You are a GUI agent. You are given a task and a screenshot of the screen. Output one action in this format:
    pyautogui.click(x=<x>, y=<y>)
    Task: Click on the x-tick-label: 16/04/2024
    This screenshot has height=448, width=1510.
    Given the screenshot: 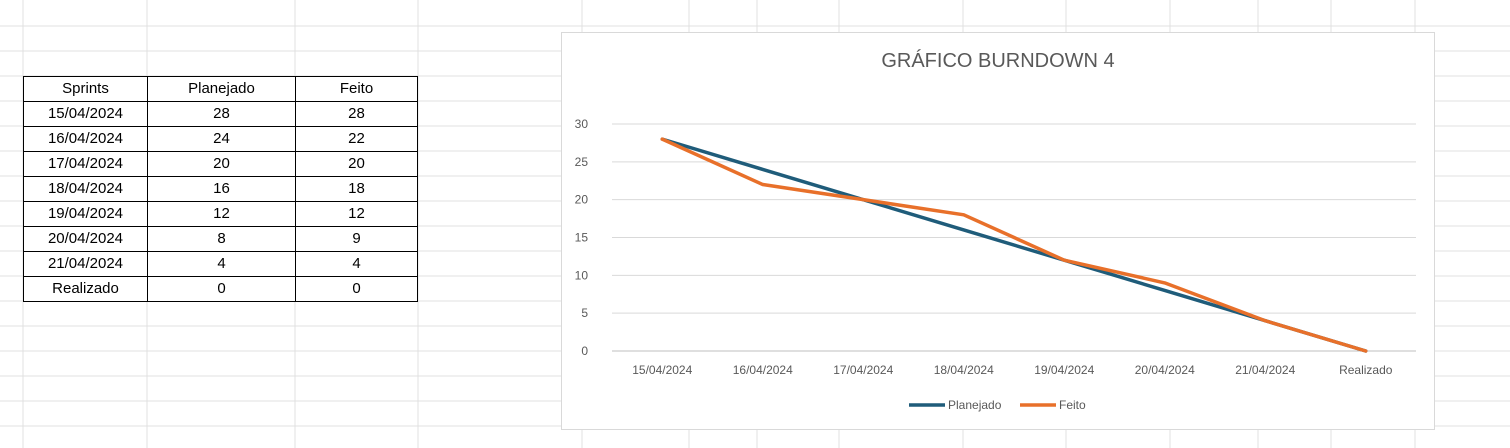 What is the action you would take?
    pyautogui.click(x=763, y=370)
    